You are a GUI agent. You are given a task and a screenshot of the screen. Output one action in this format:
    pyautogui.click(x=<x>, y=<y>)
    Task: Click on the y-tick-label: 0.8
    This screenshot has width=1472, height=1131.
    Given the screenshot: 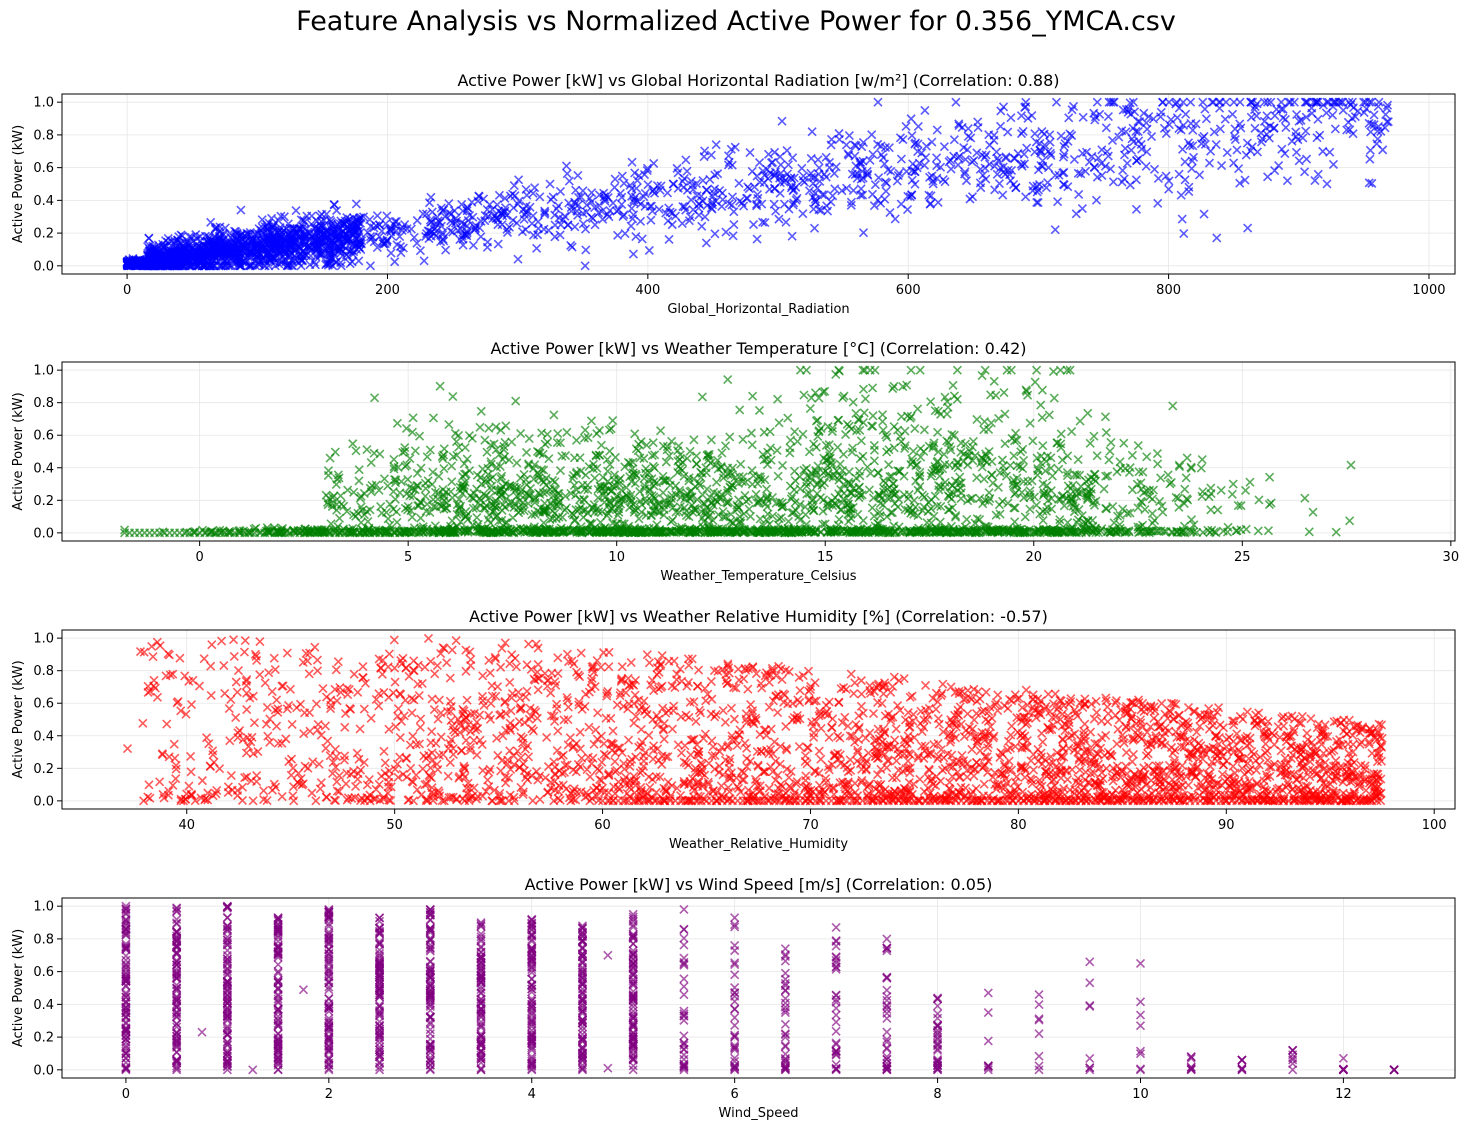 What is the action you would take?
    pyautogui.click(x=43, y=135)
    